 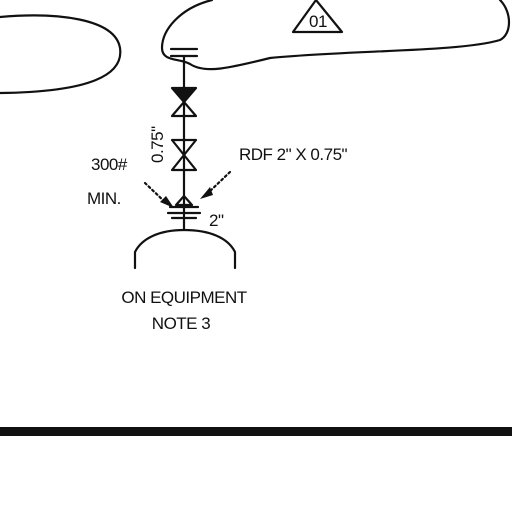 I want to click on gate-valve-upper-icon, so click(x=184, y=102).